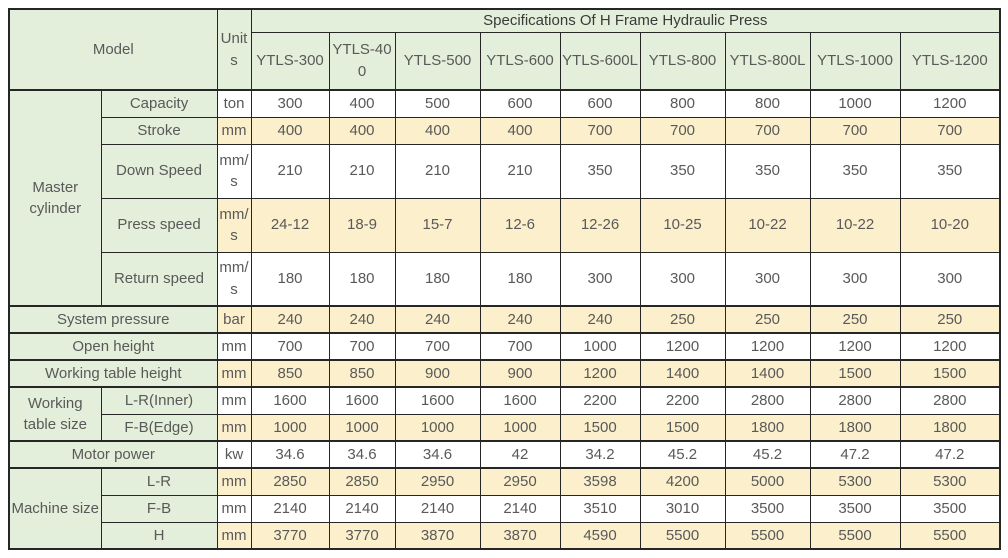 This screenshot has height=558, width=1008. Describe the element at coordinates (682, 103) in the screenshot. I see `value-cell: 800` at that location.